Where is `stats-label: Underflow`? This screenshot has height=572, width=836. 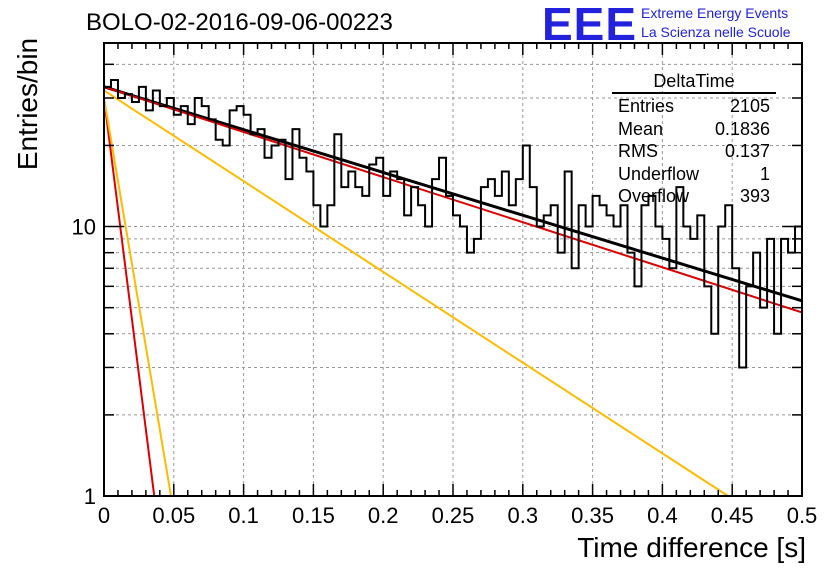 stats-label: Underflow is located at coordinates (659, 173).